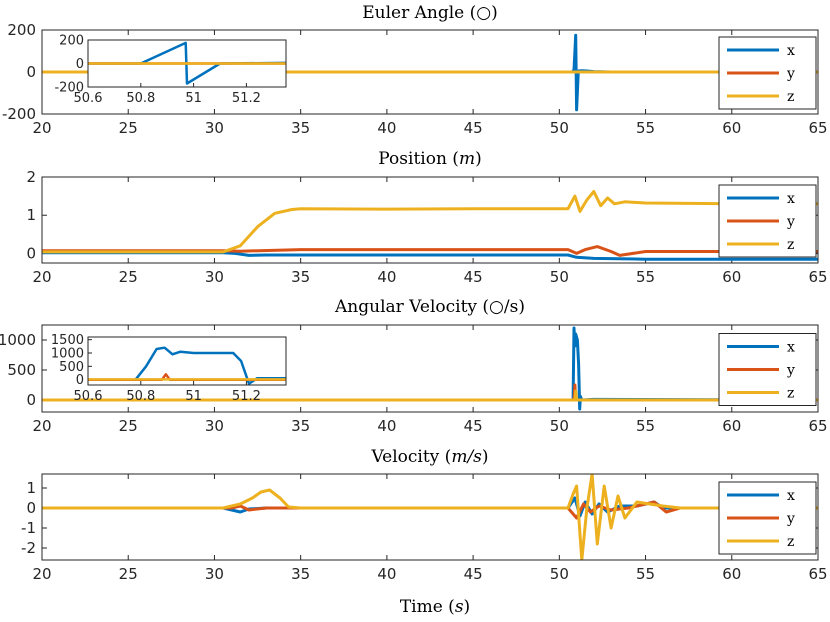 This screenshot has height=622, width=830. What do you see at coordinates (71, 367) in the screenshot?
I see `inset-y-tick-label: 500` at bounding box center [71, 367].